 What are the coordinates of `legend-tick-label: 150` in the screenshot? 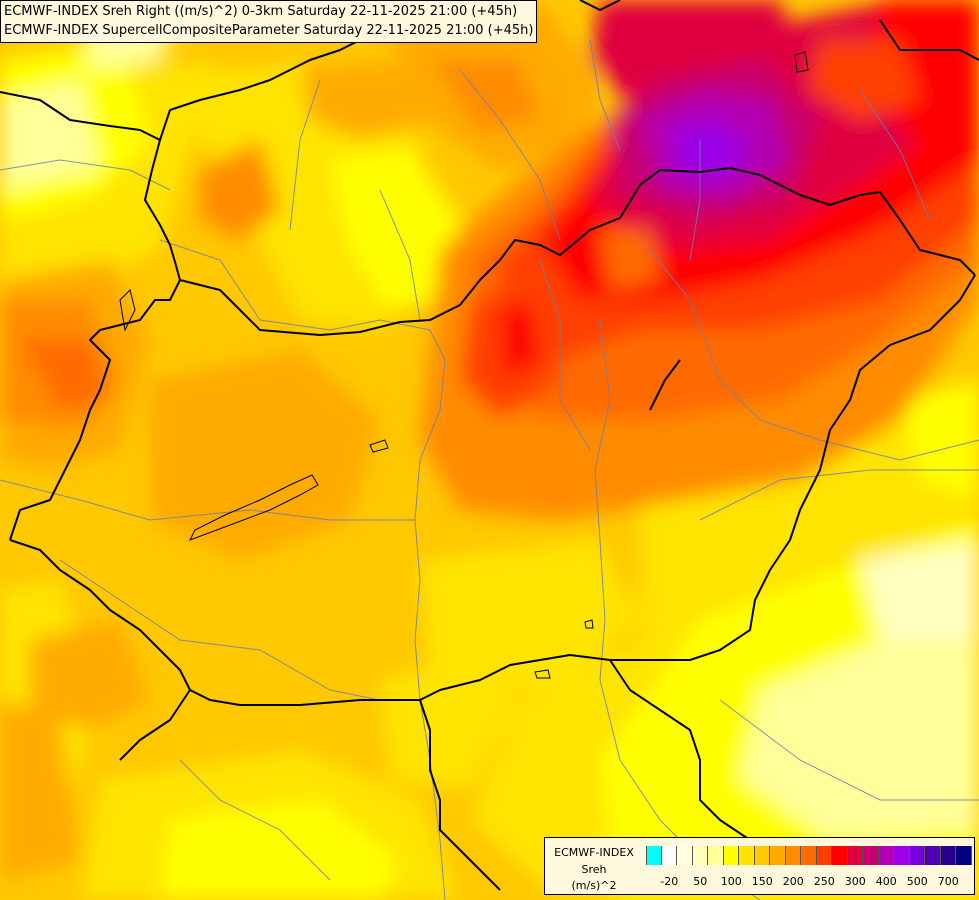 It's located at (762, 881).